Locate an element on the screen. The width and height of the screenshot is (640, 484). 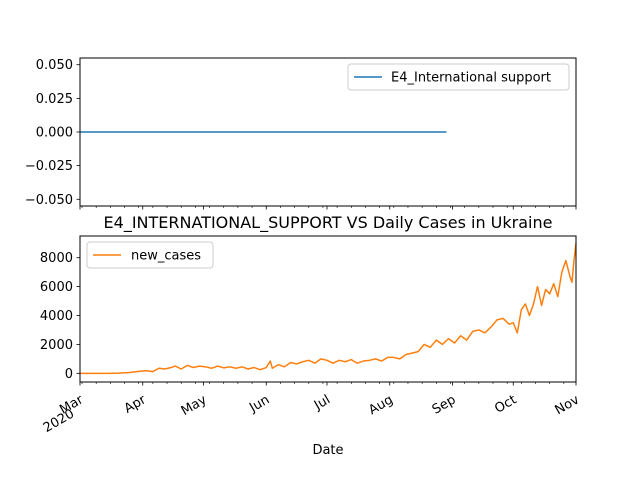
bot-y-tick-label: 0 is located at coordinates (69, 374).